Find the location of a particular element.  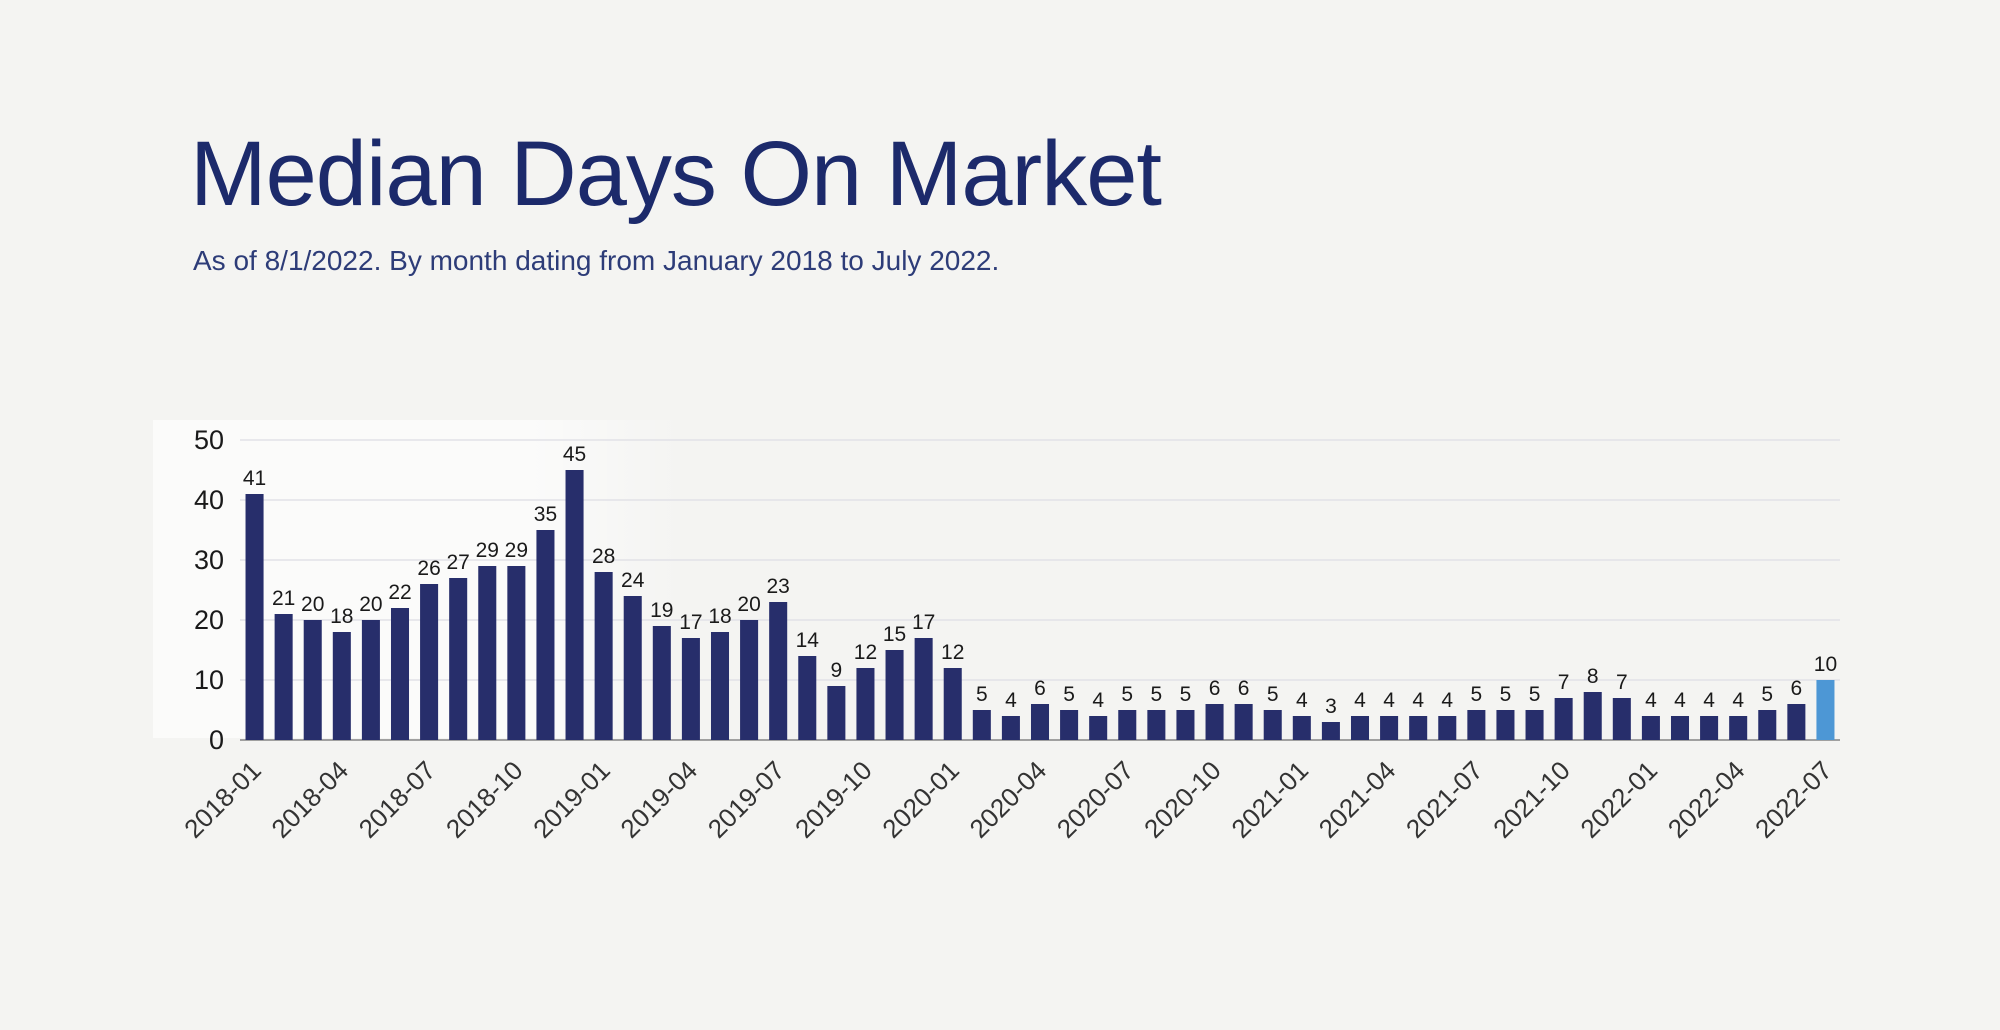

bar-value-label: 23 is located at coordinates (778, 586).